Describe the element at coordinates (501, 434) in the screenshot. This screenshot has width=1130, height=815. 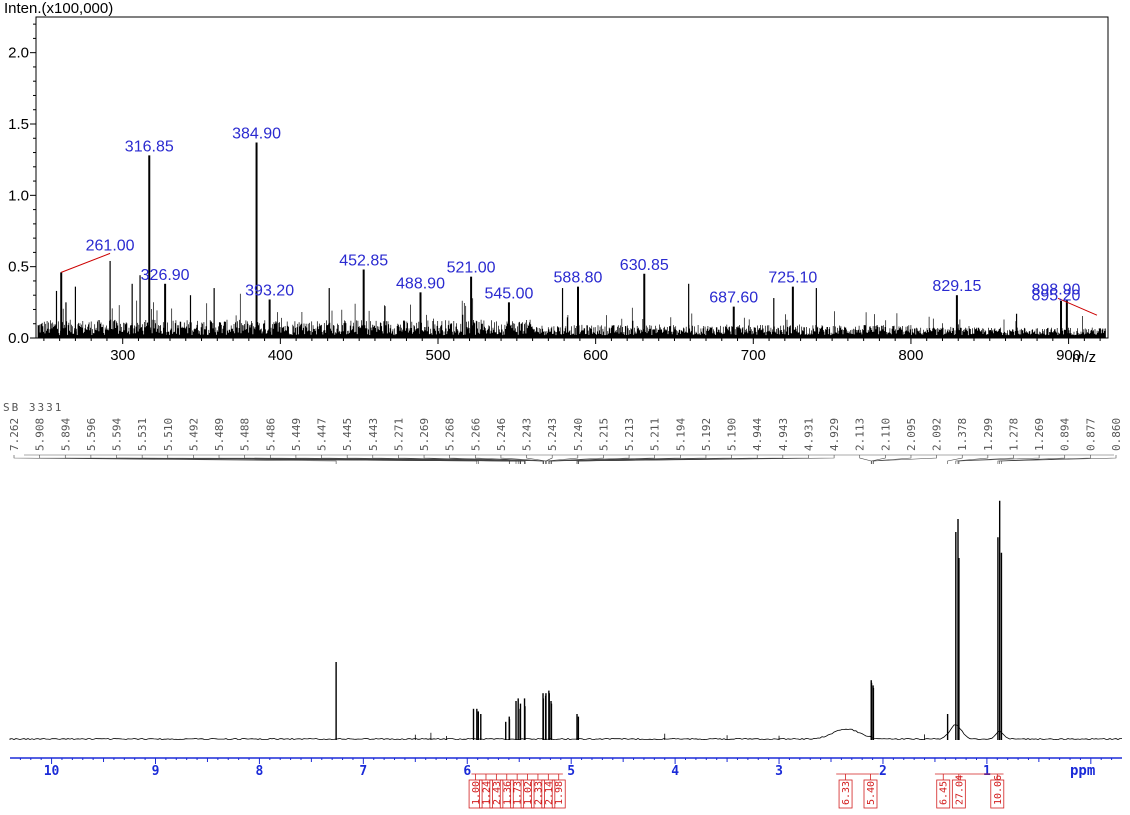
I see `nmr-peak-label: 5.246` at that location.